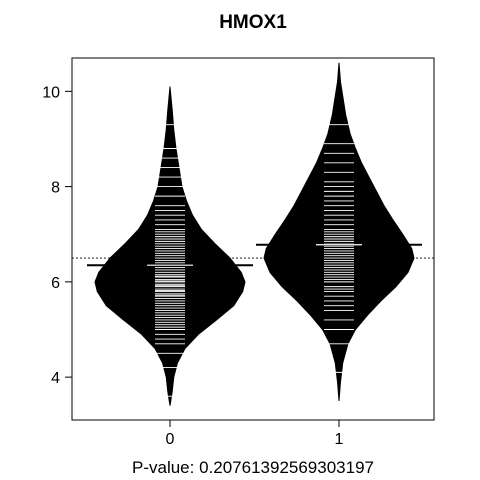  Describe the element at coordinates (170, 439) in the screenshot. I see `x-tick-label: 0` at that location.